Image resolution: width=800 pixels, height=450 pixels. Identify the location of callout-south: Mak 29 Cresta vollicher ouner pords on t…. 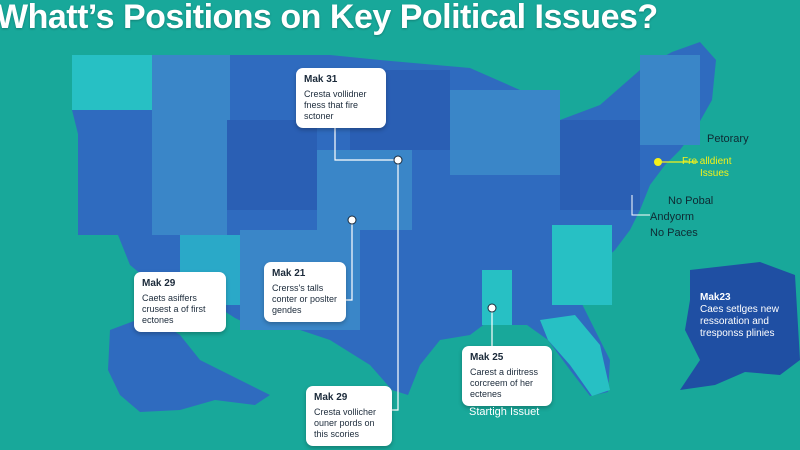
(349, 416).